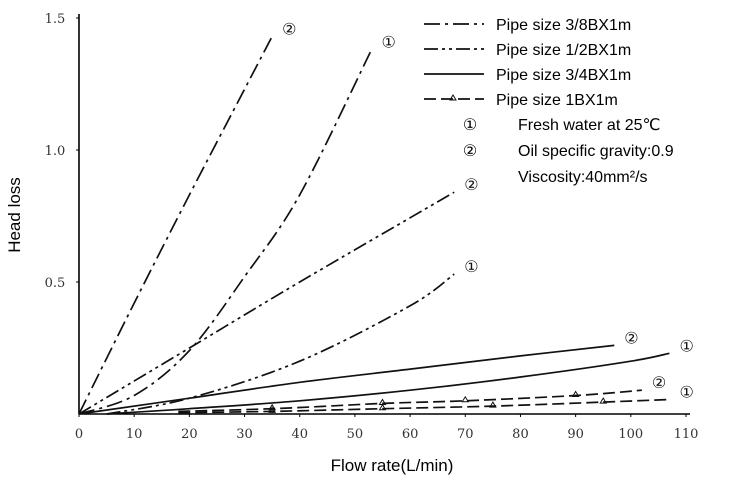  I want to click on legend-label-3: Pipe size 3/4BX1m, so click(563, 75).